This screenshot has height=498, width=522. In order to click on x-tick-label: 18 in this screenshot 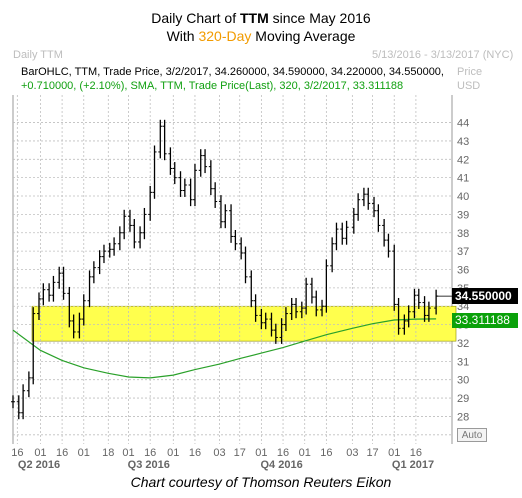, I will do `click(108, 453)`.